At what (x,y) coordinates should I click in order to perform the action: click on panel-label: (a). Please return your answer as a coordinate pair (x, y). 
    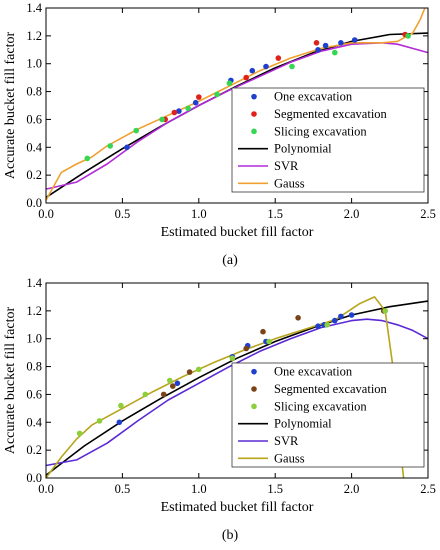
    Looking at the image, I should click on (230, 260).